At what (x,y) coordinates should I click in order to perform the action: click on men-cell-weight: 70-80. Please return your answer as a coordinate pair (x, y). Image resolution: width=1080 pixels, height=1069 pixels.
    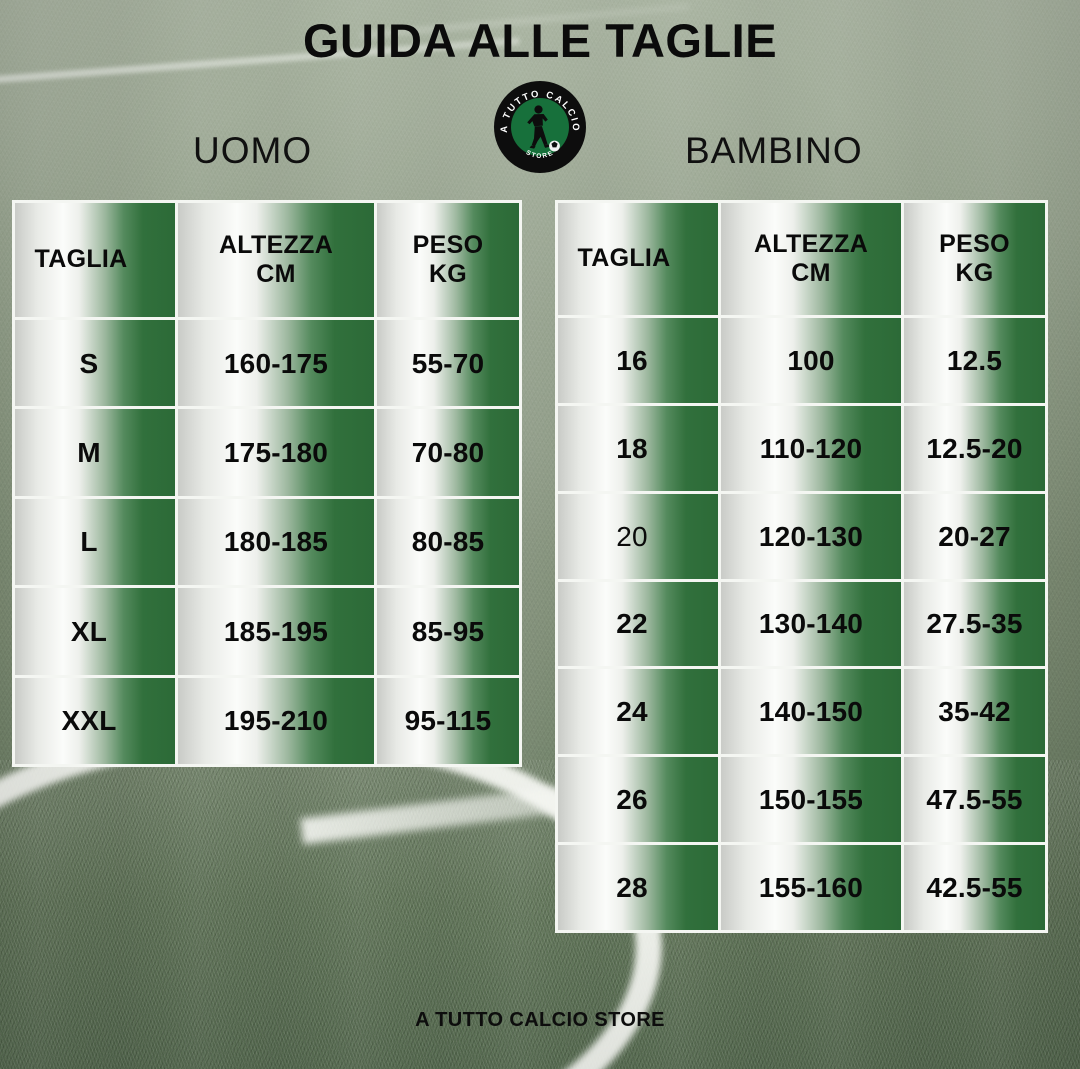
    Looking at the image, I should click on (448, 453).